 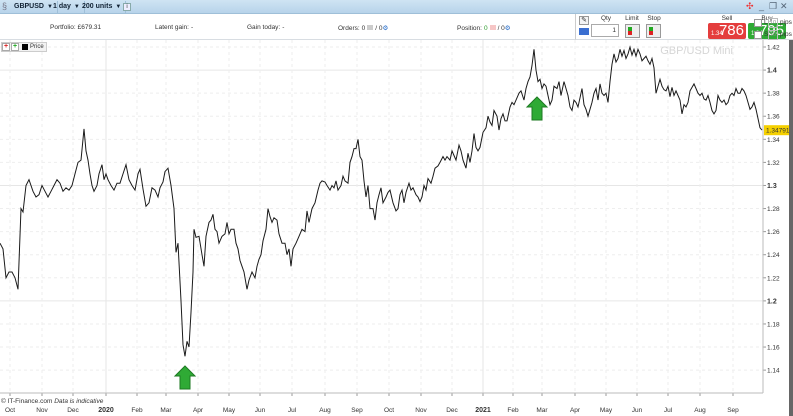 I want to click on y-tick-label: 1.3, so click(x=772, y=186).